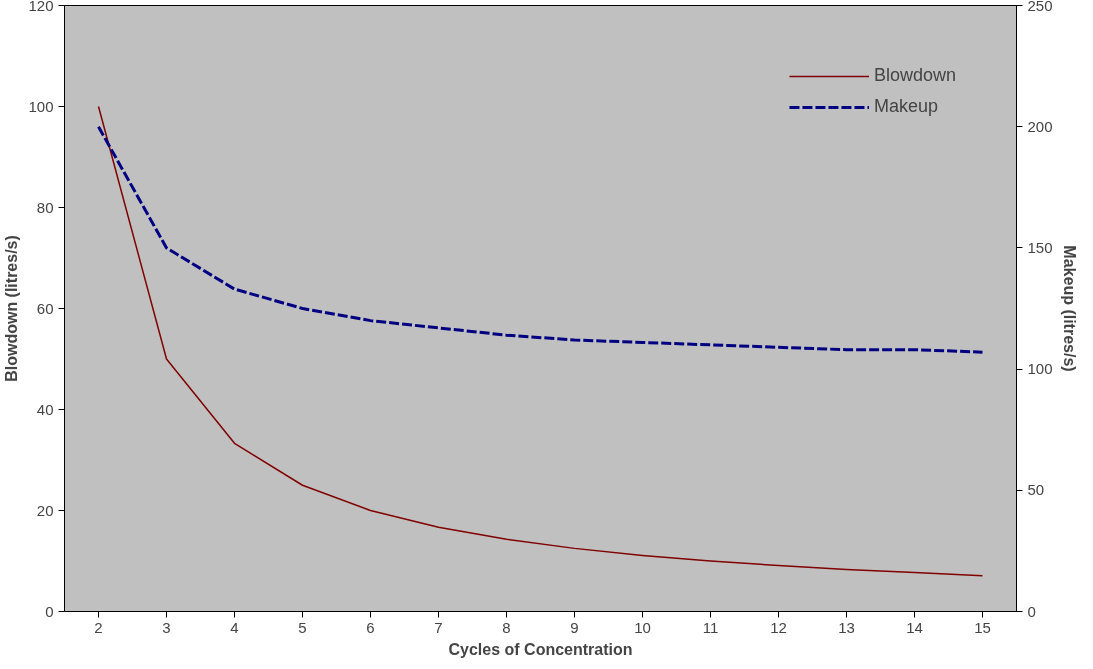  What do you see at coordinates (370, 627) in the screenshot?
I see `x-tick-label: 6` at bounding box center [370, 627].